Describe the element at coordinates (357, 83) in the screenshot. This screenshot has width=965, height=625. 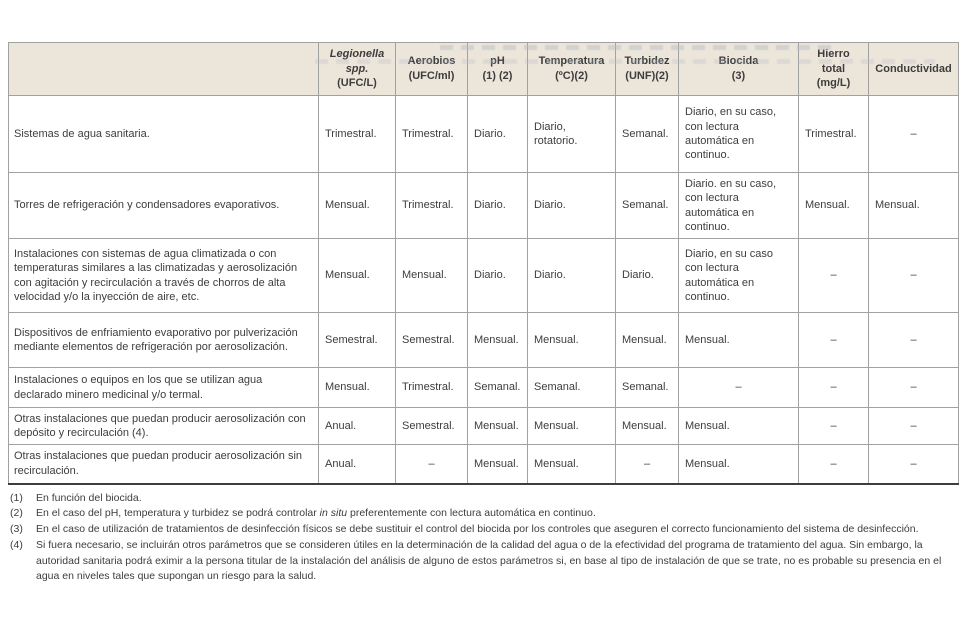
I see `column-header-line: (UFC/L)` at that location.